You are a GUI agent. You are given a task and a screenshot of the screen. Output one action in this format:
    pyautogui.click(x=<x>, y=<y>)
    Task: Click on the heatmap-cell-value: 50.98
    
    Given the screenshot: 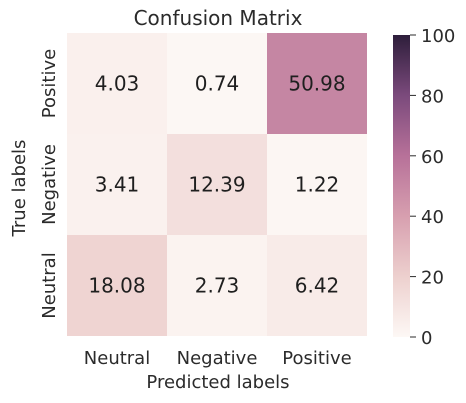 What is the action you would take?
    pyautogui.click(x=316, y=84)
    